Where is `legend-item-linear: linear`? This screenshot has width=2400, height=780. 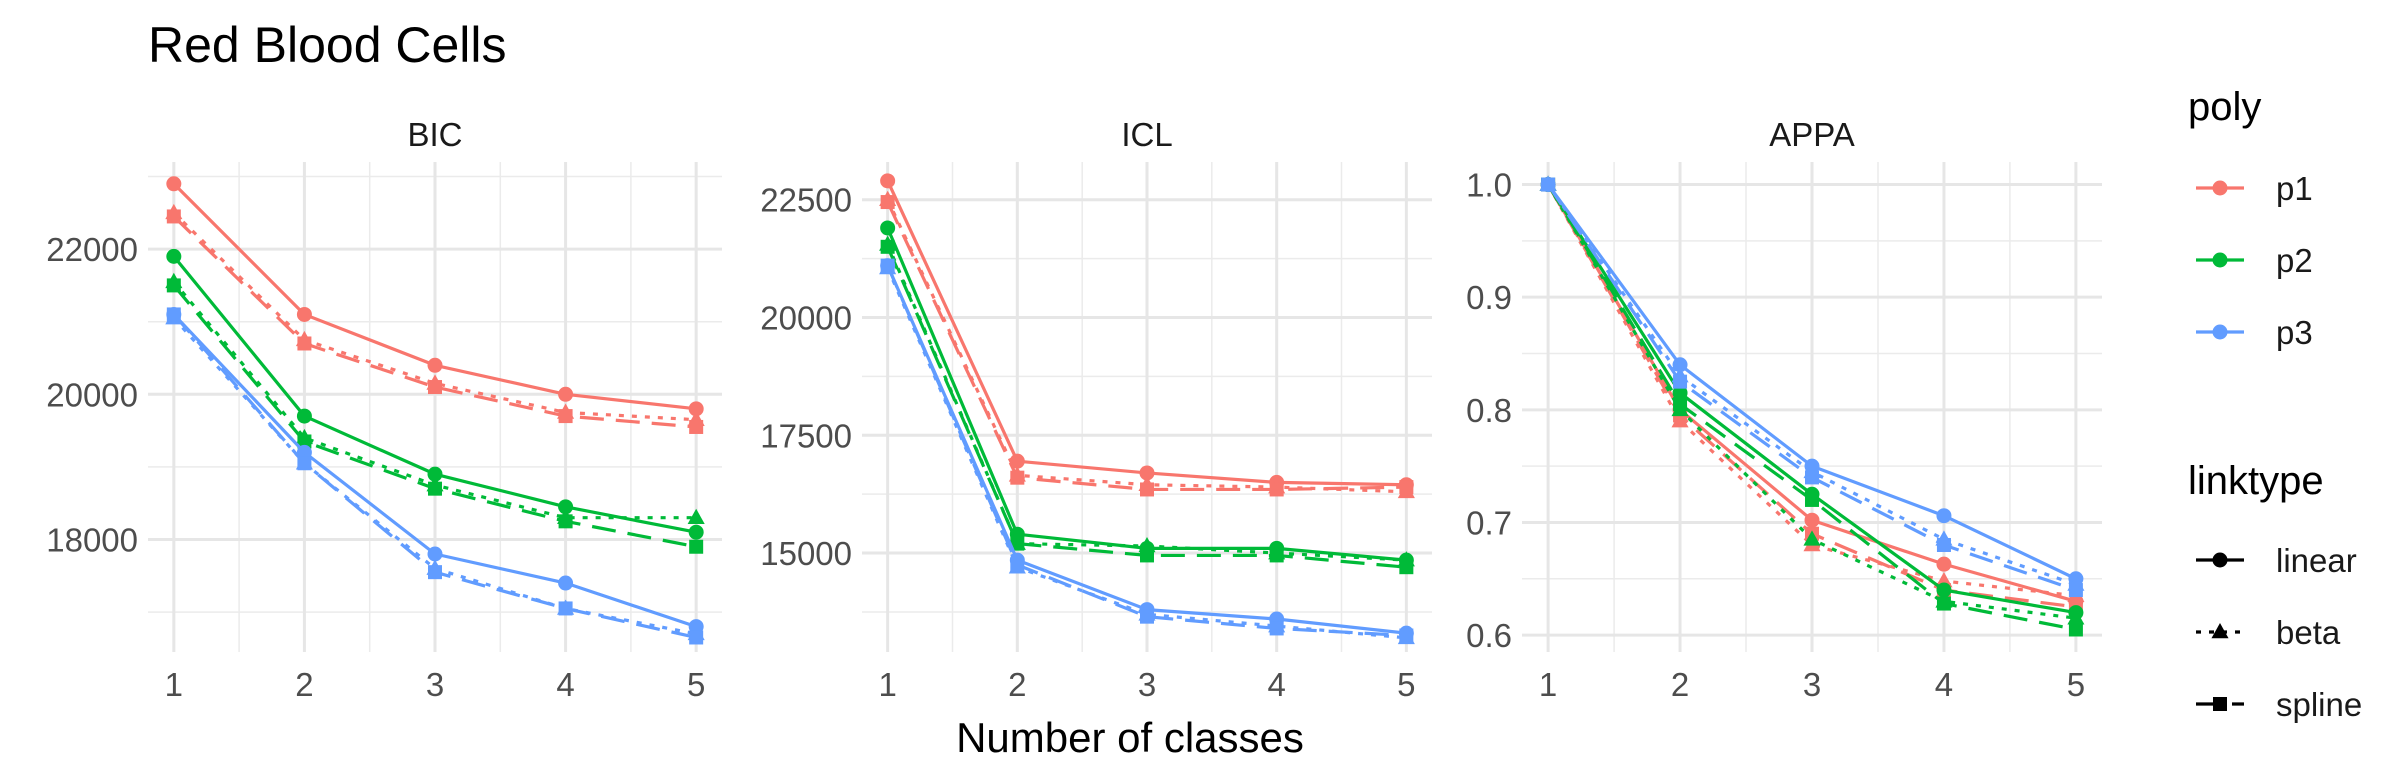 legend-item-linear: linear is located at coordinates (2276, 560).